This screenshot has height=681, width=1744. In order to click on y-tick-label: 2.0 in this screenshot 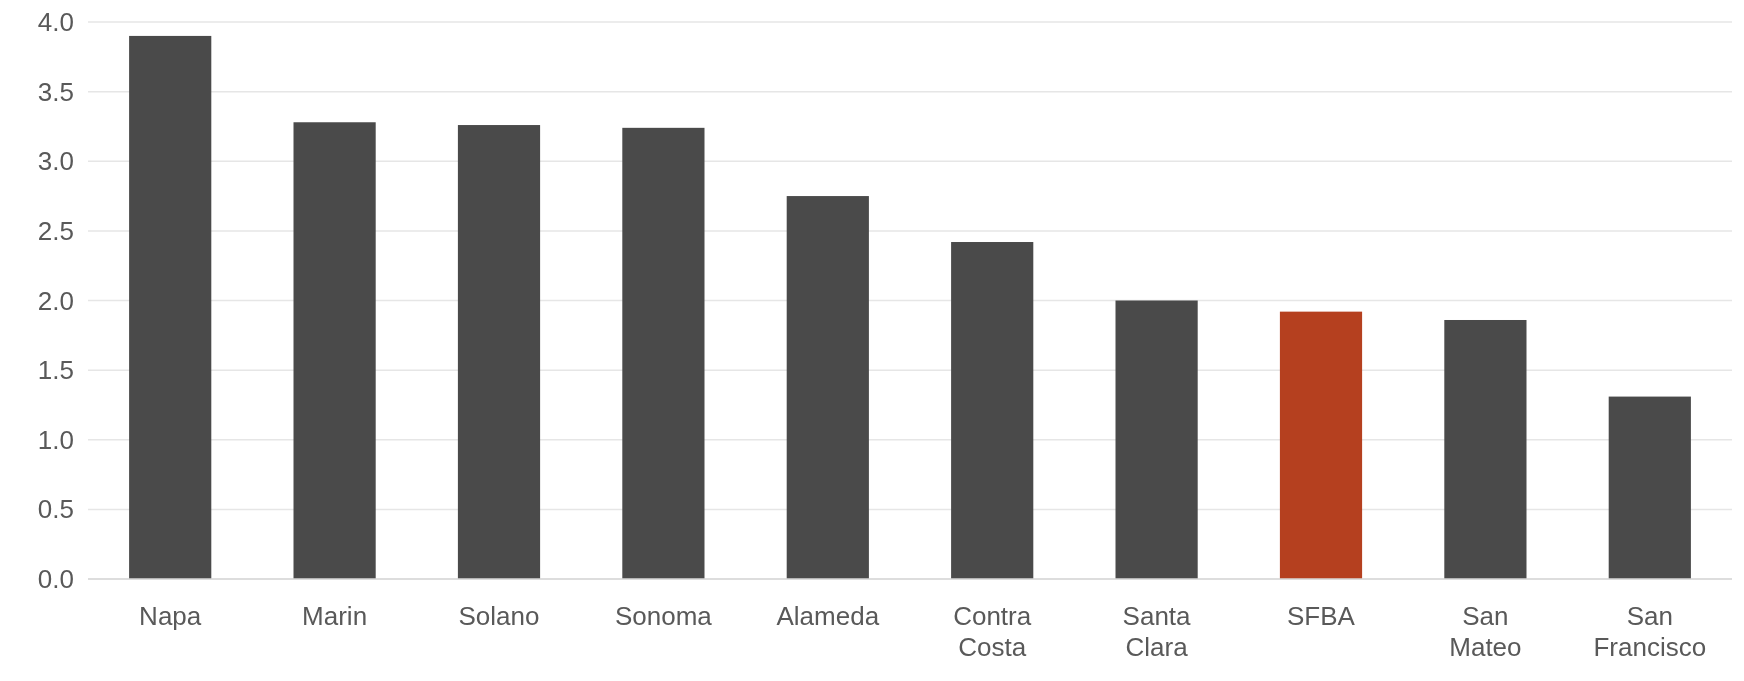, I will do `click(55, 300)`.